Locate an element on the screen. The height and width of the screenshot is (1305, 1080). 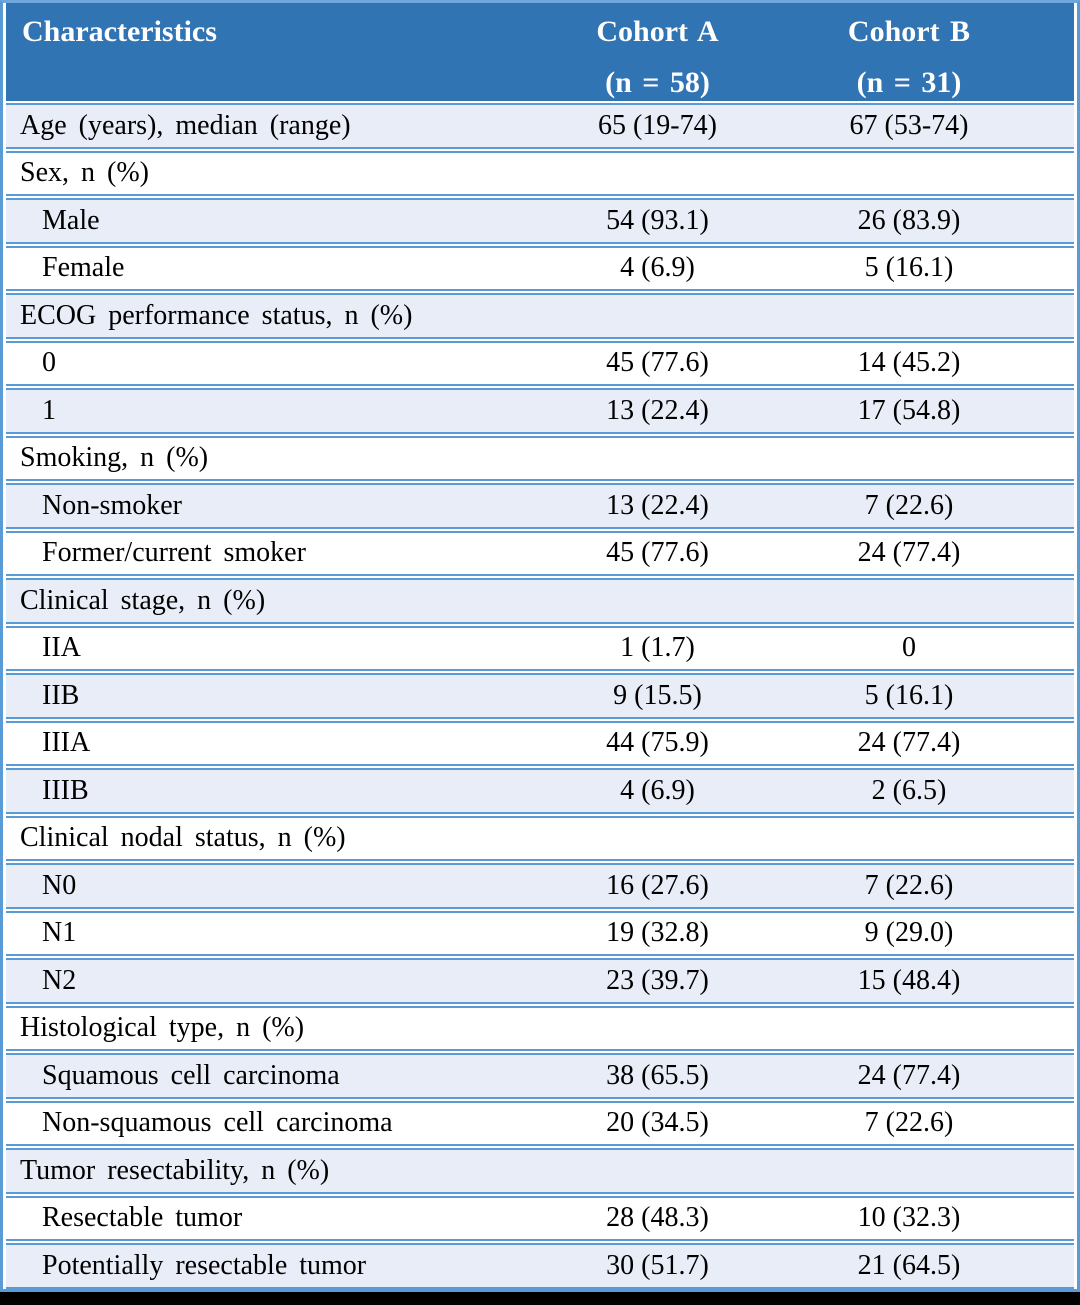
table-row: Non-smoker 13 (22.4) 7 (22.6) is located at coordinates (540, 506).